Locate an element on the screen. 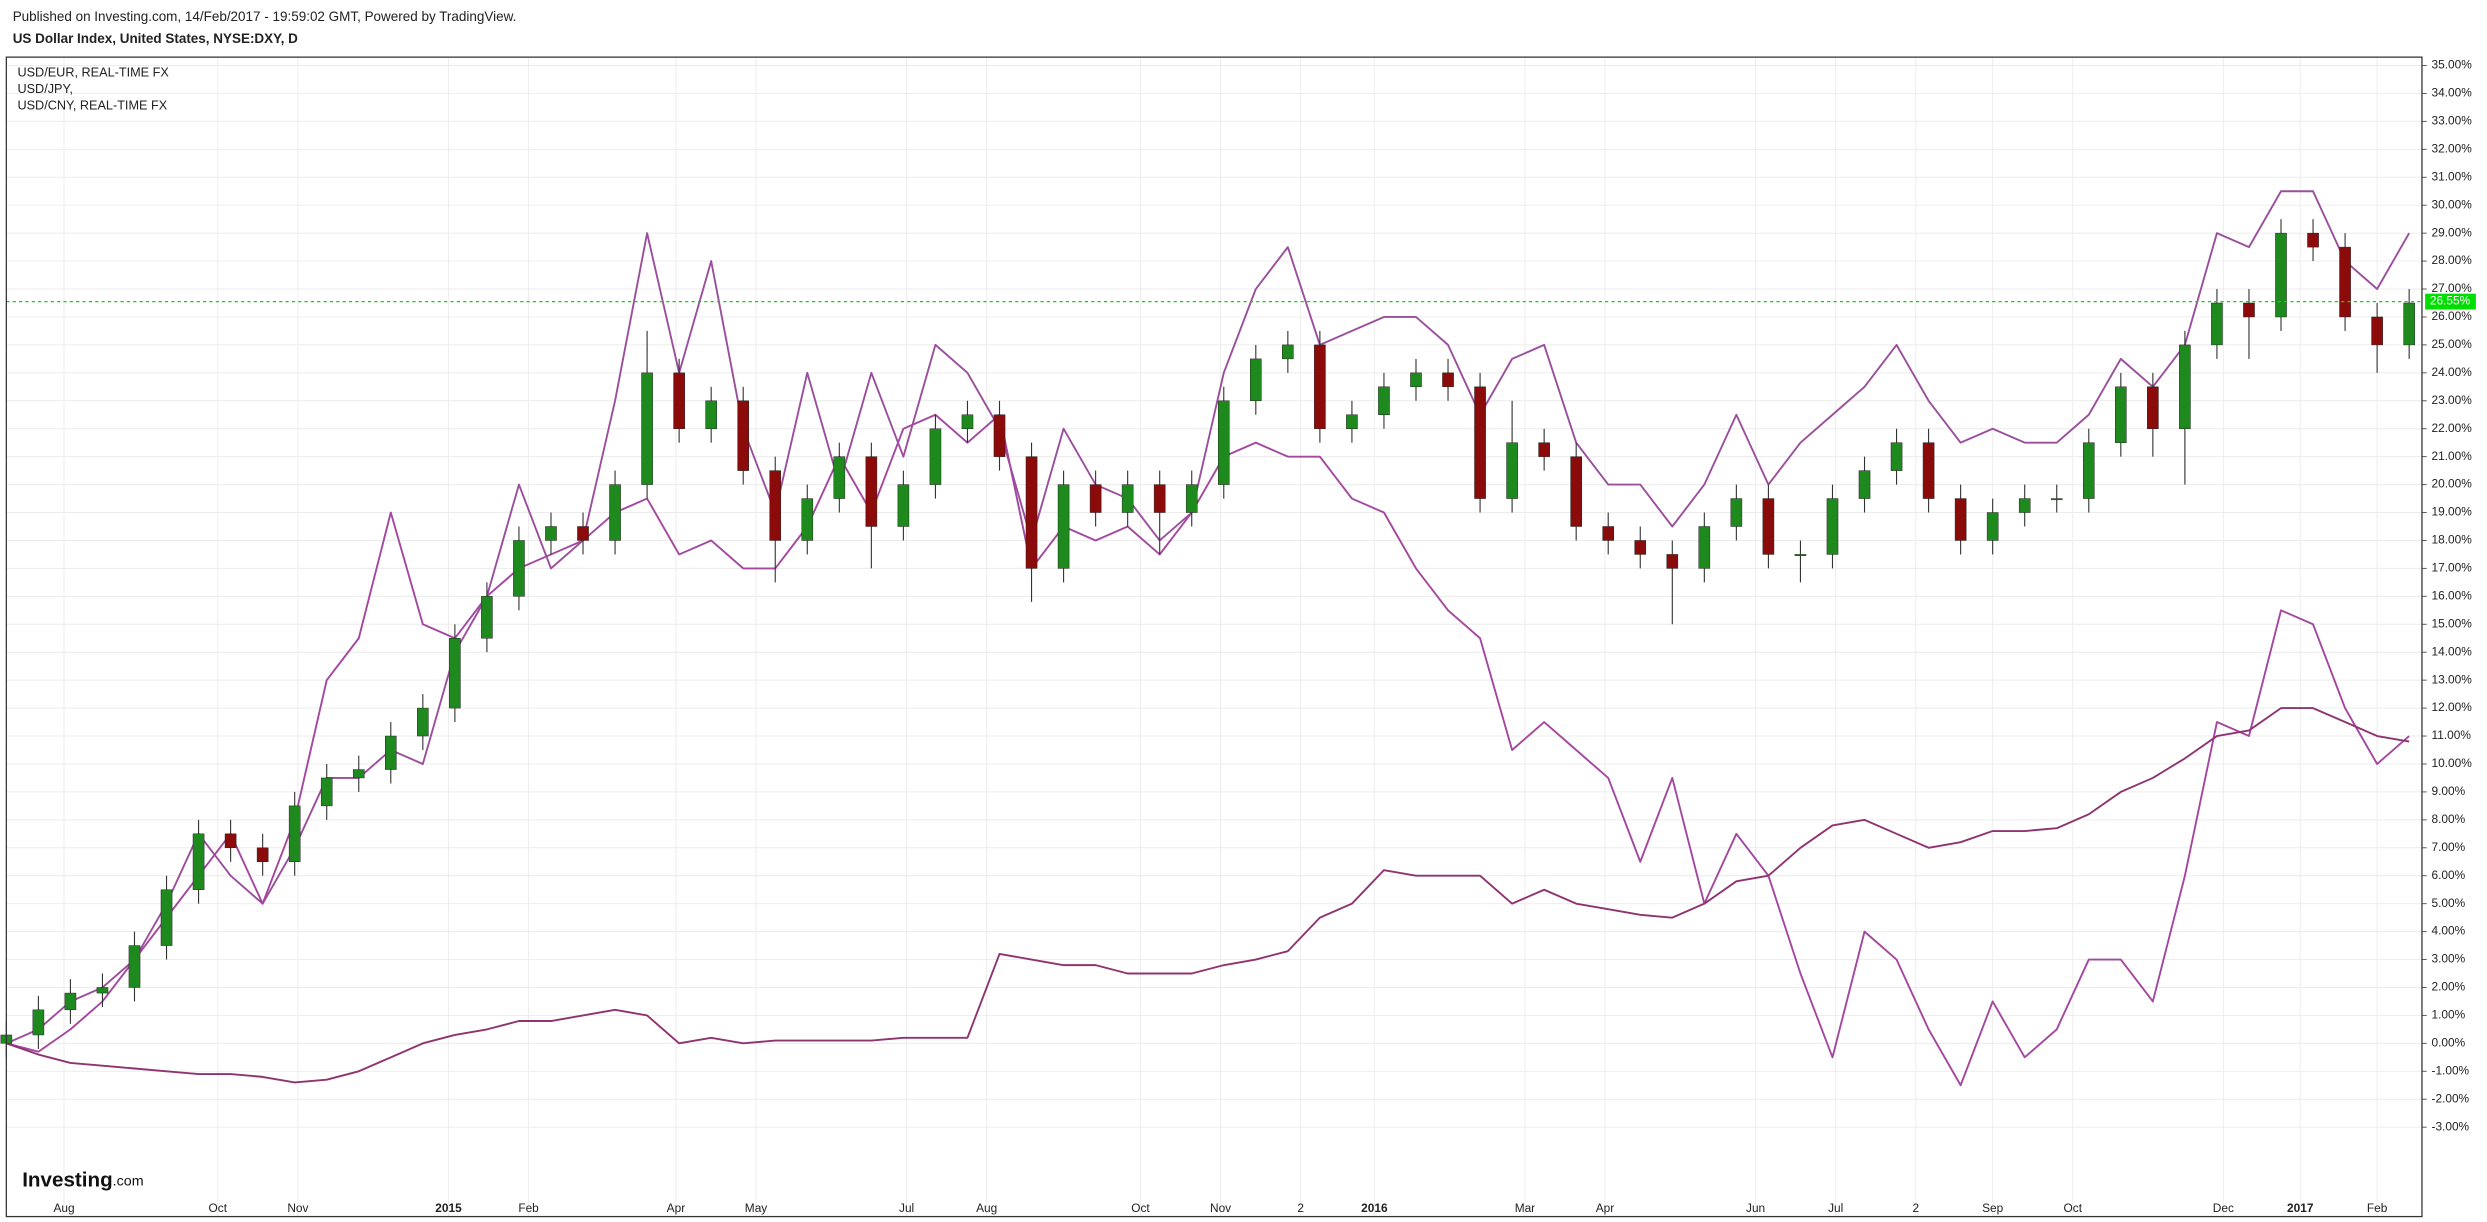  legend-entry: USD/JPY, is located at coordinates (44, 89).